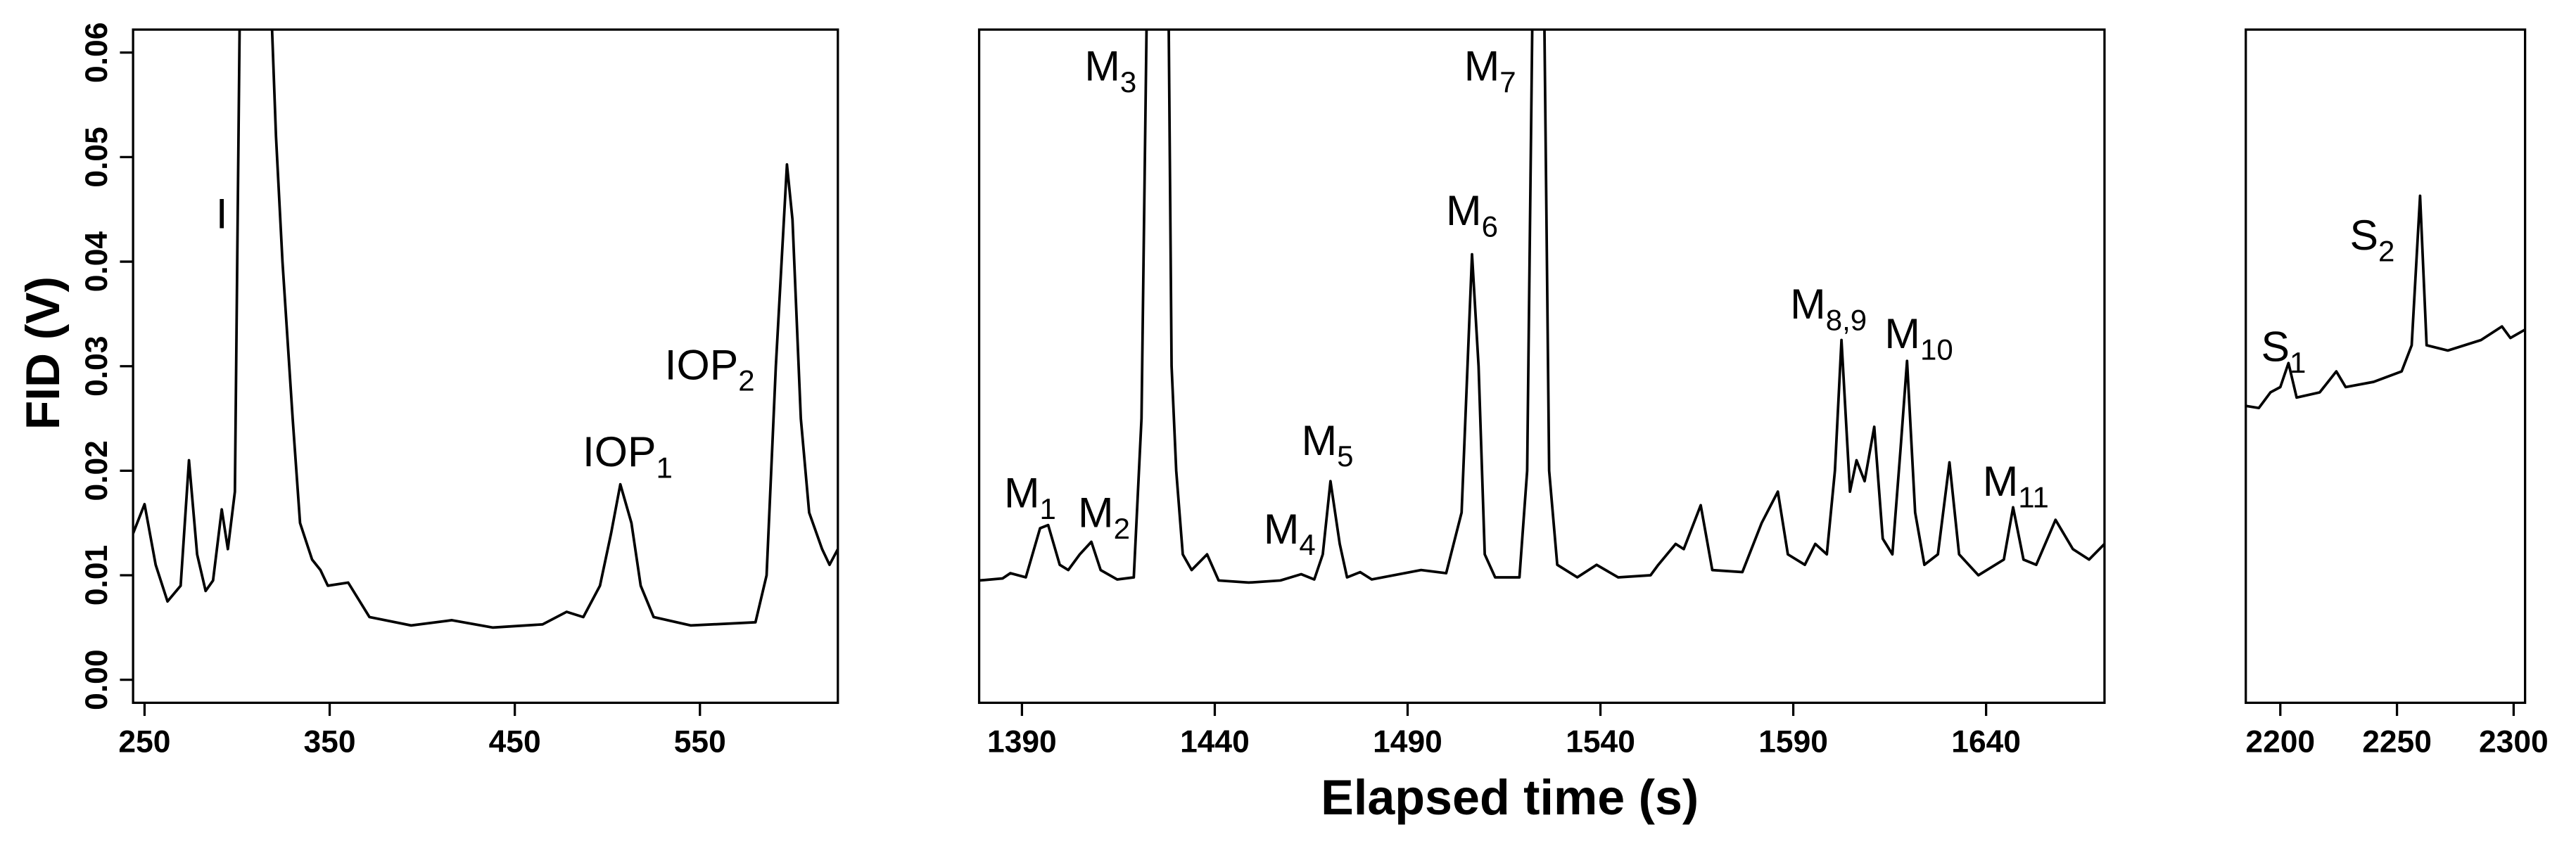  I want to click on peak-label: IOP1, so click(628, 456).